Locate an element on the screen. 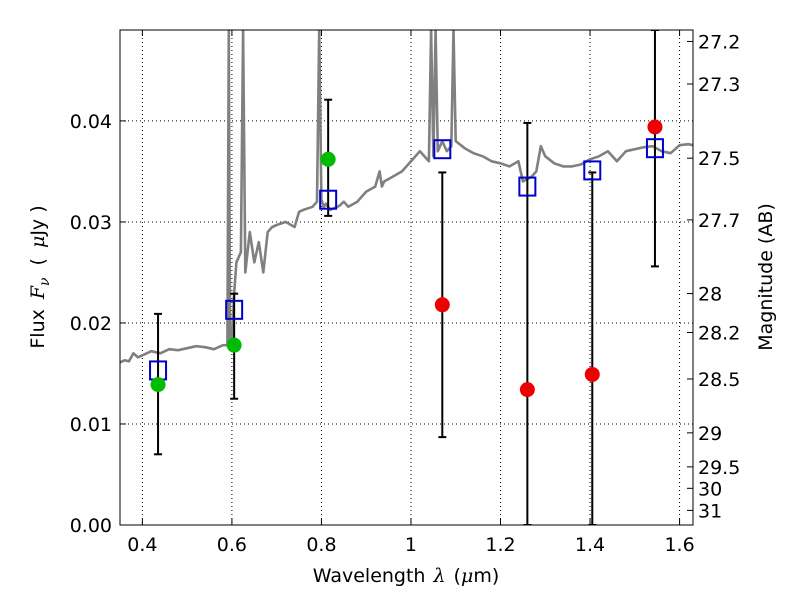 The height and width of the screenshot is (600, 800). y2-tick-label: 27.3 is located at coordinates (719, 85).